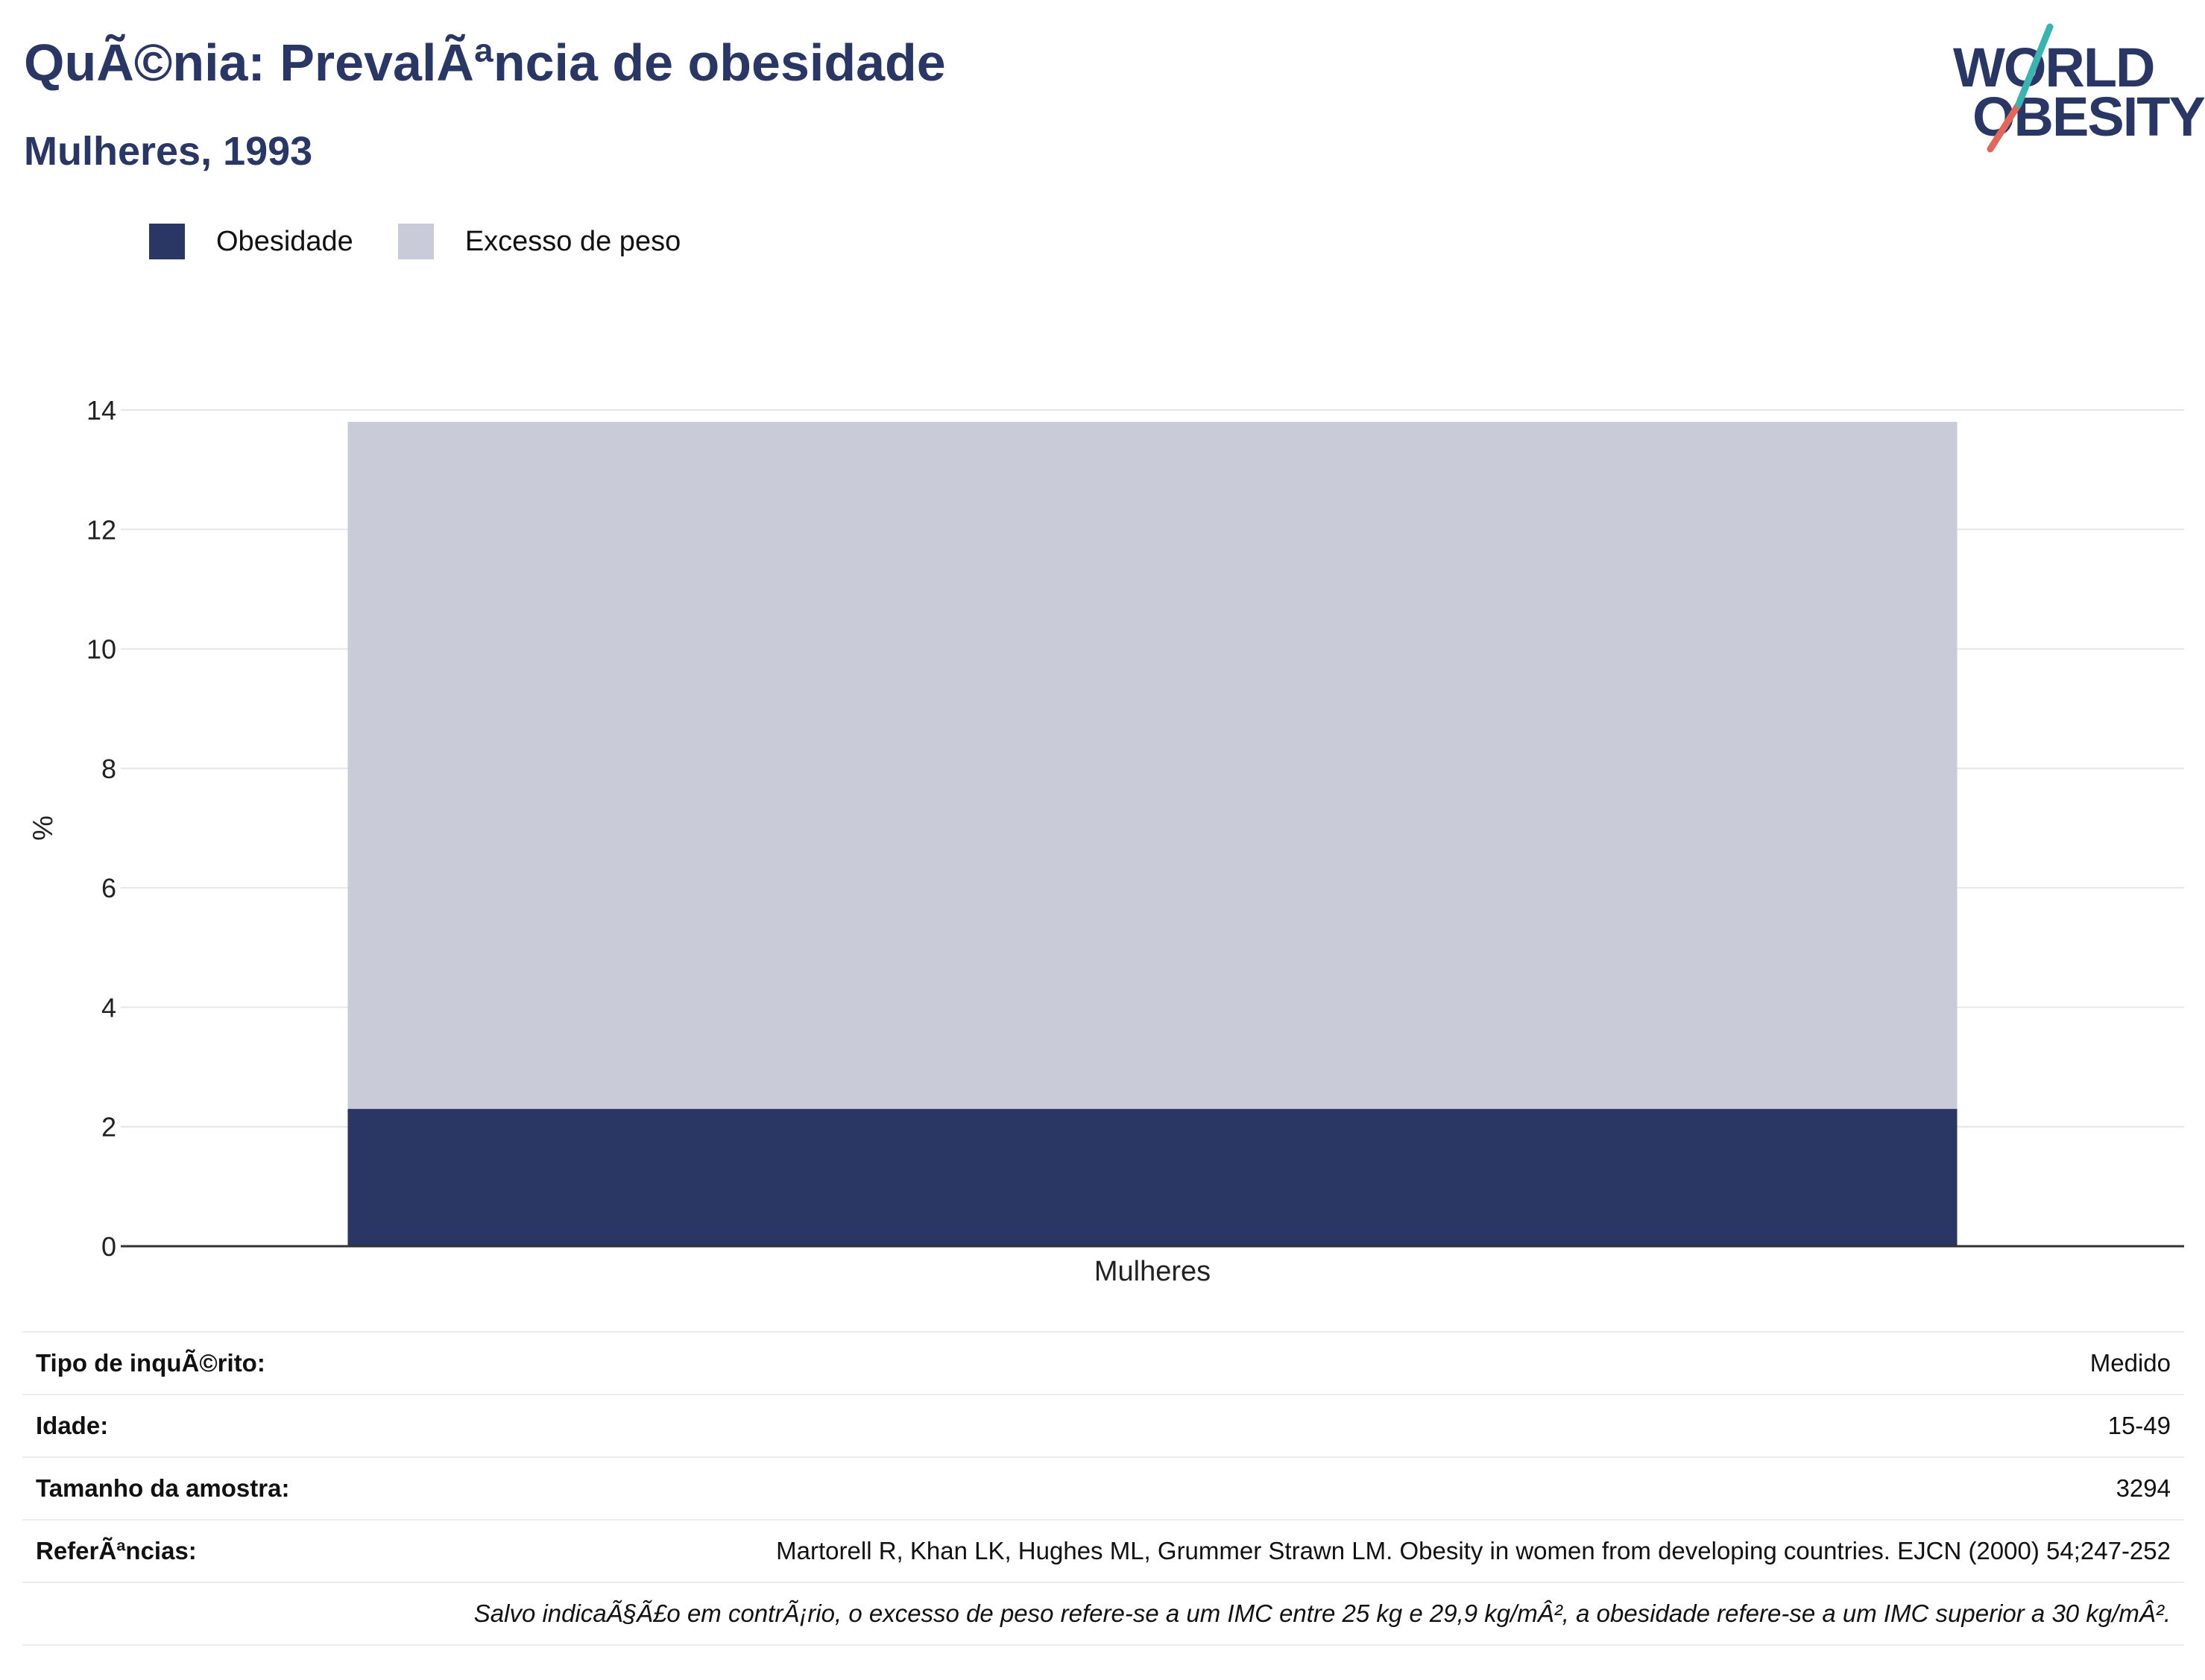 The width and height of the screenshot is (2205, 1680). What do you see at coordinates (284, 241) in the screenshot?
I see `legend-label-obesidade: Obesidade` at bounding box center [284, 241].